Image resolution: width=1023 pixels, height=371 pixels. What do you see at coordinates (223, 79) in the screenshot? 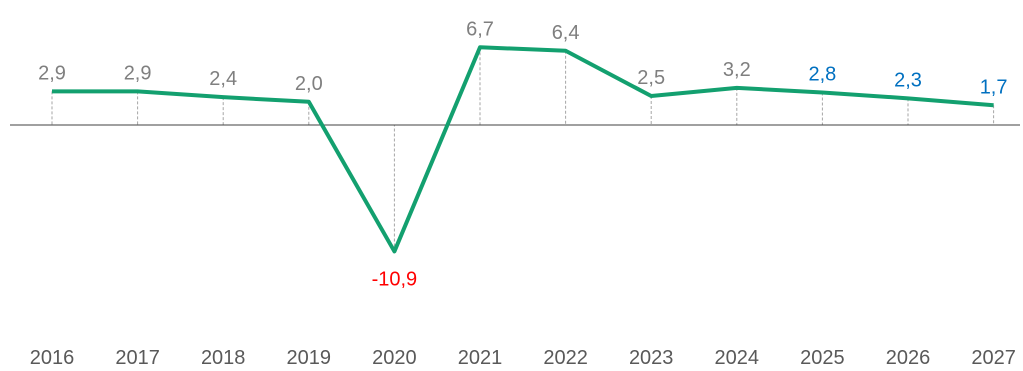
I see `data-label: 2,4` at bounding box center [223, 79].